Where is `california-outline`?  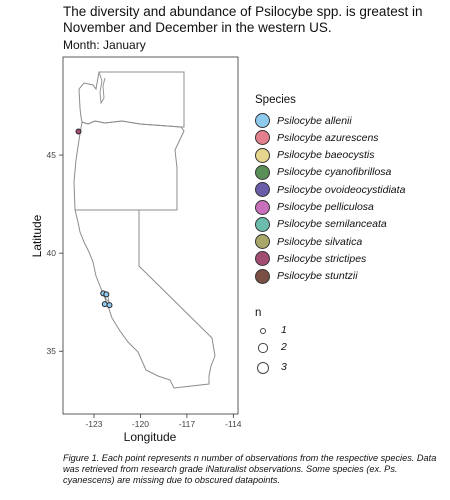
california-outline is located at coordinates (145, 299).